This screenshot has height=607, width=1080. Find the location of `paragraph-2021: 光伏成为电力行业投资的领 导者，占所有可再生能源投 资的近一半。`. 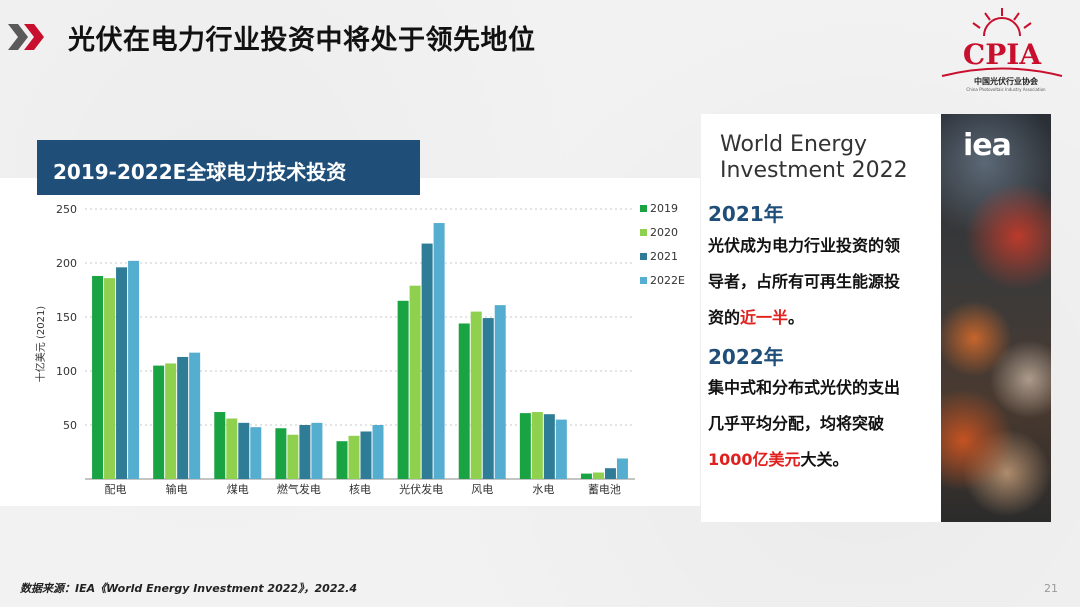

paragraph-2021: 光伏成为电力行业投资的领 导者，占所有可再生能源投 资的近一半。 is located at coordinates (826, 282).